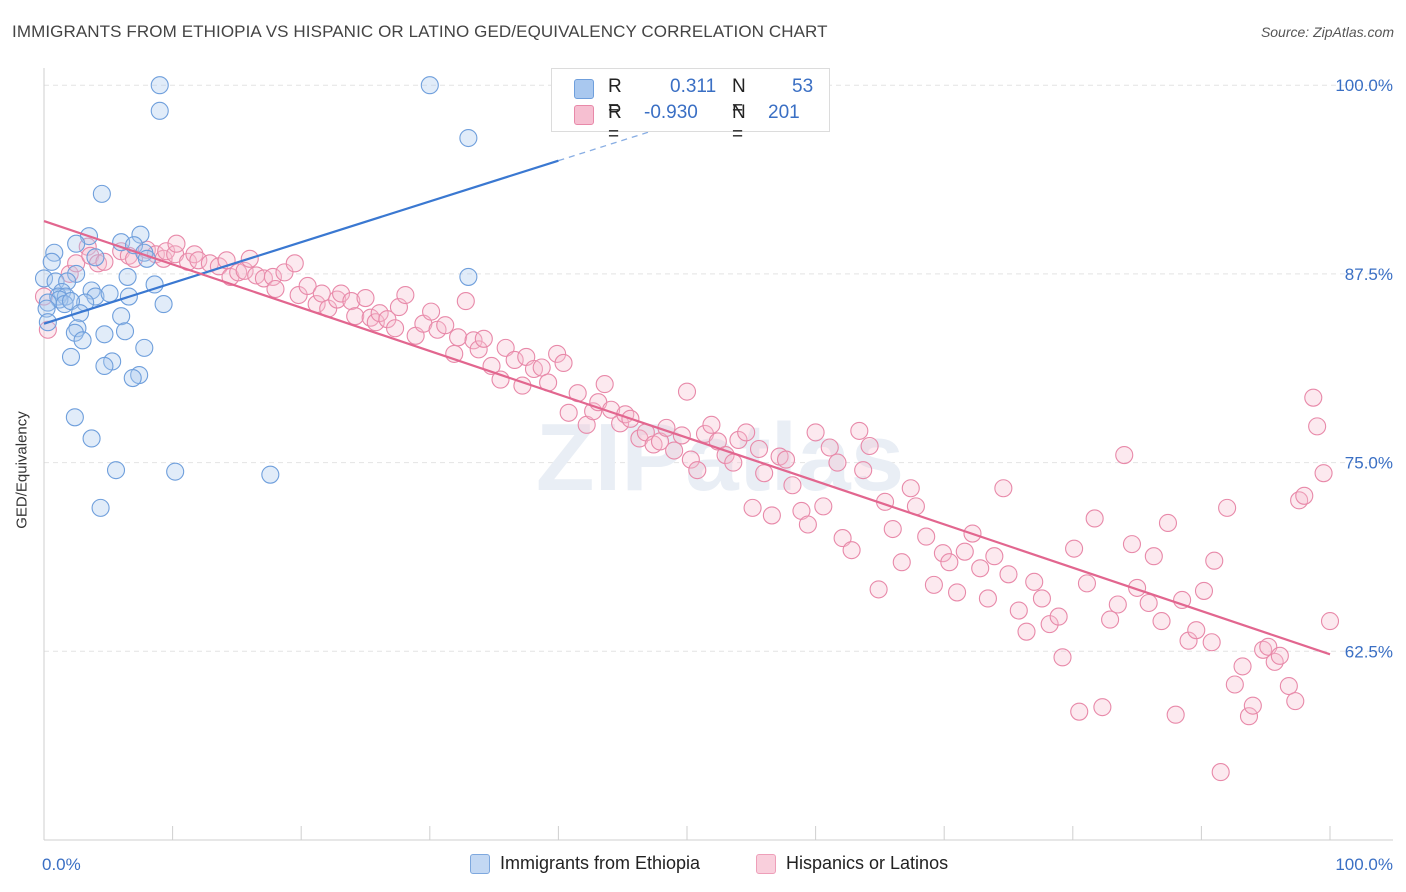 Image resolution: width=1406 pixels, height=892 pixels. I want to click on legend-label-ethiopia: Immigrants from Ethiopia, so click(600, 863).